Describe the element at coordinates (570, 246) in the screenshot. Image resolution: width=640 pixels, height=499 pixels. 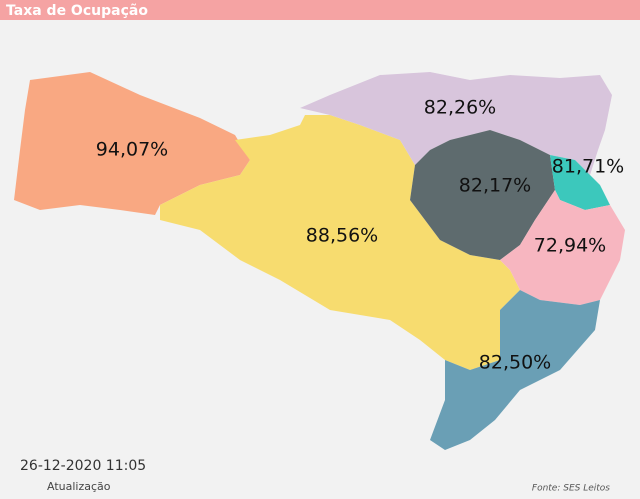
I see `region-label: 72,94%` at that location.